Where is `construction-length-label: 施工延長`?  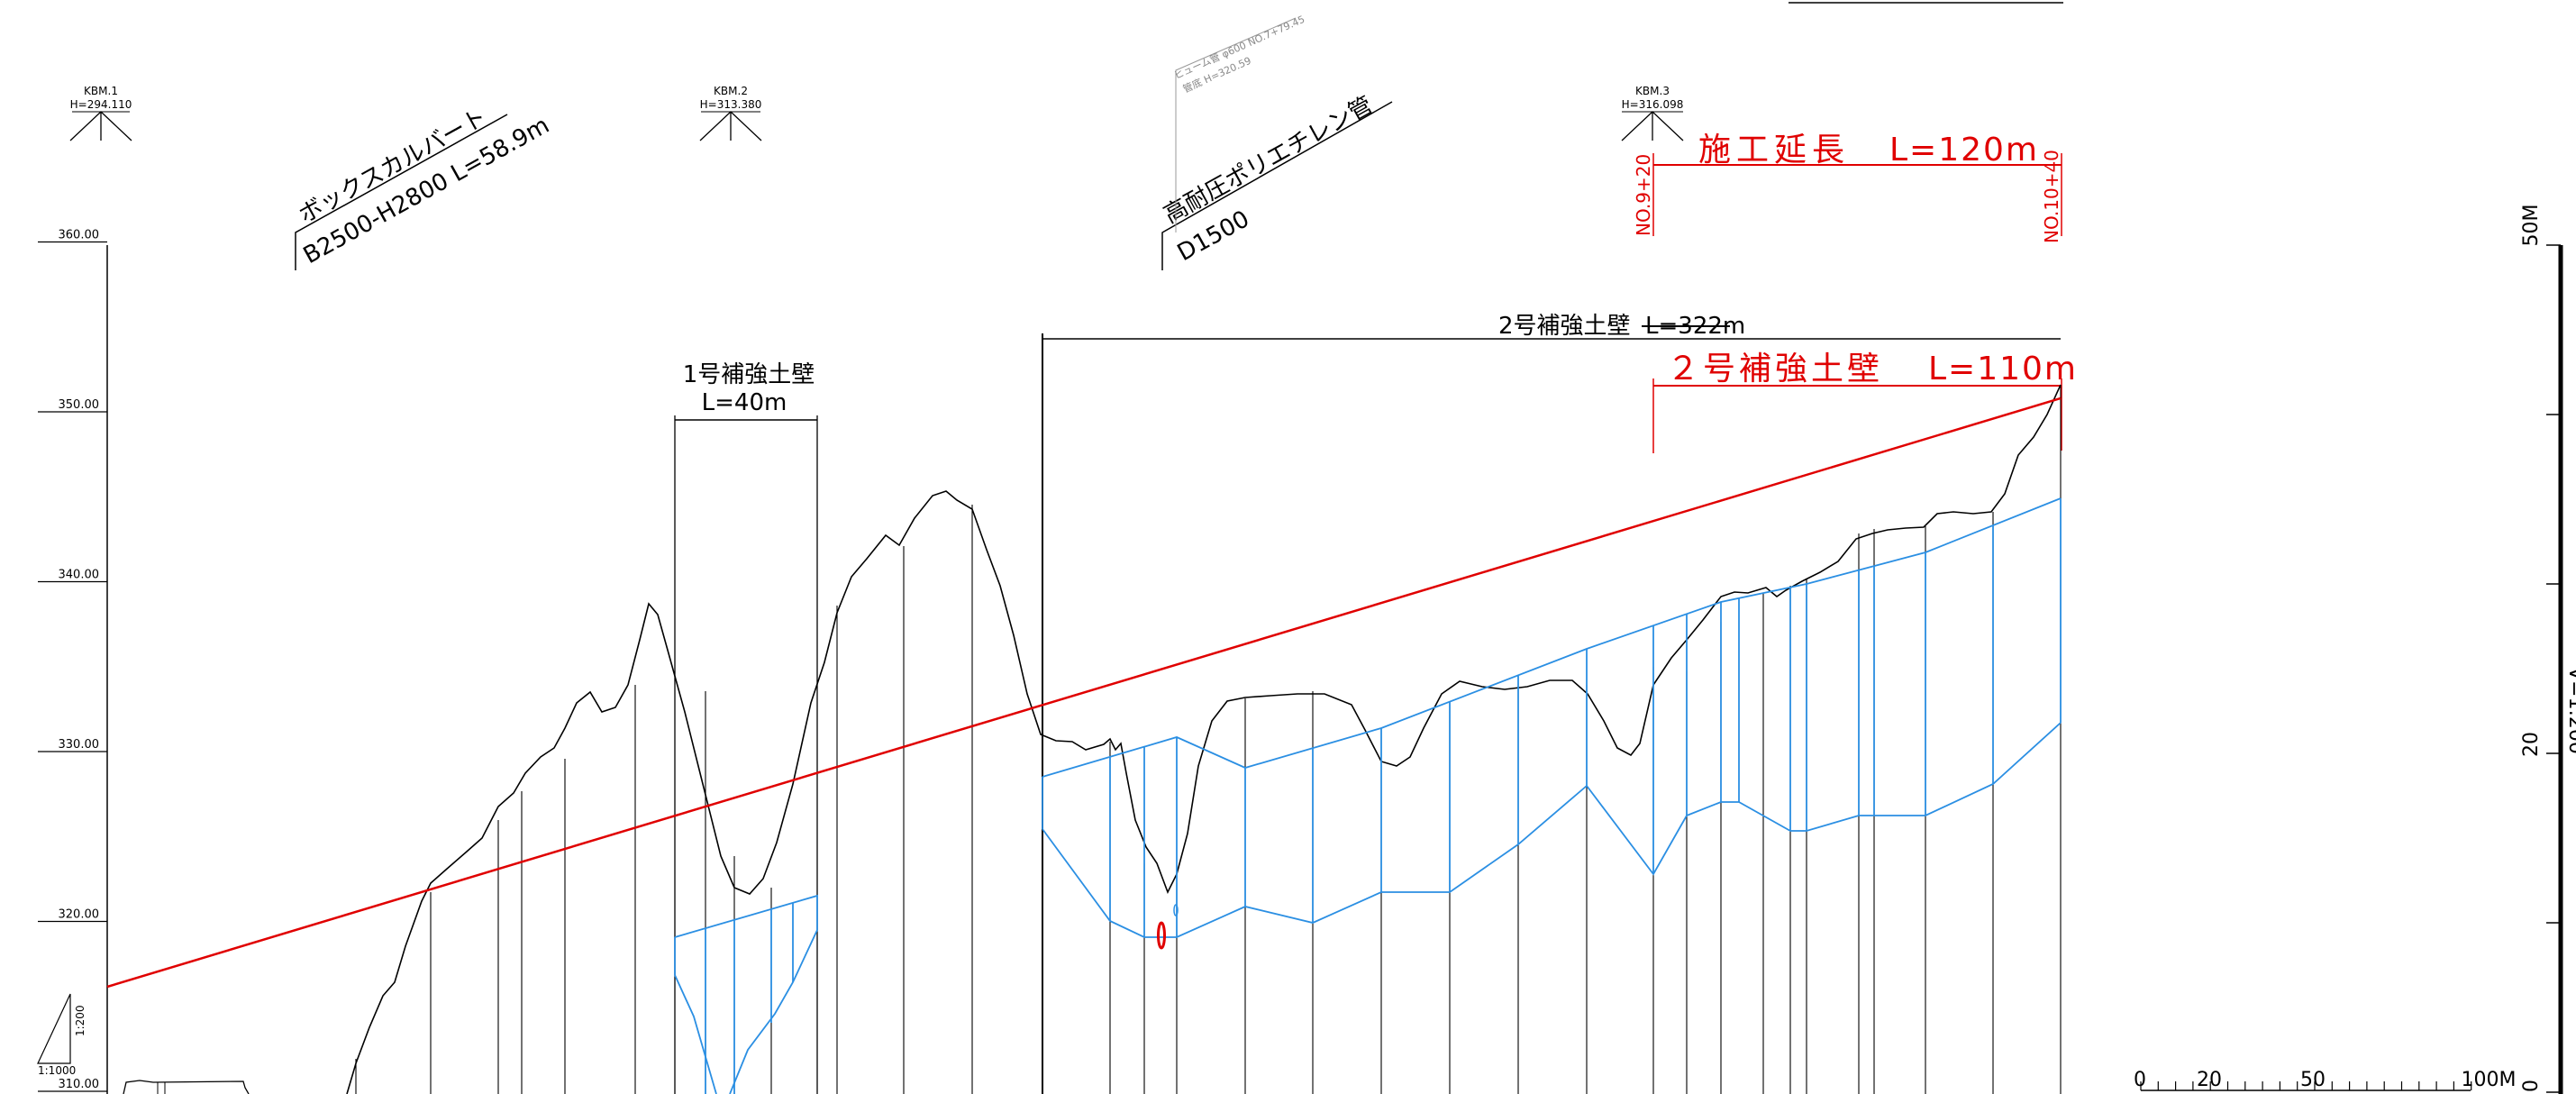
construction-length-label: 施工延長 is located at coordinates (1774, 150).